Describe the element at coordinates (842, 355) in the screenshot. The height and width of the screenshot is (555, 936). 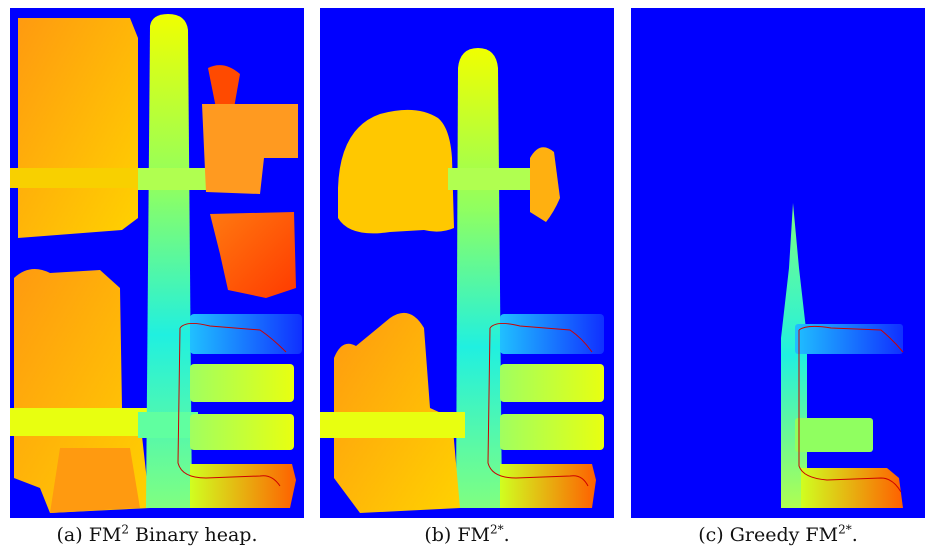
I see `distance-map-c` at that location.